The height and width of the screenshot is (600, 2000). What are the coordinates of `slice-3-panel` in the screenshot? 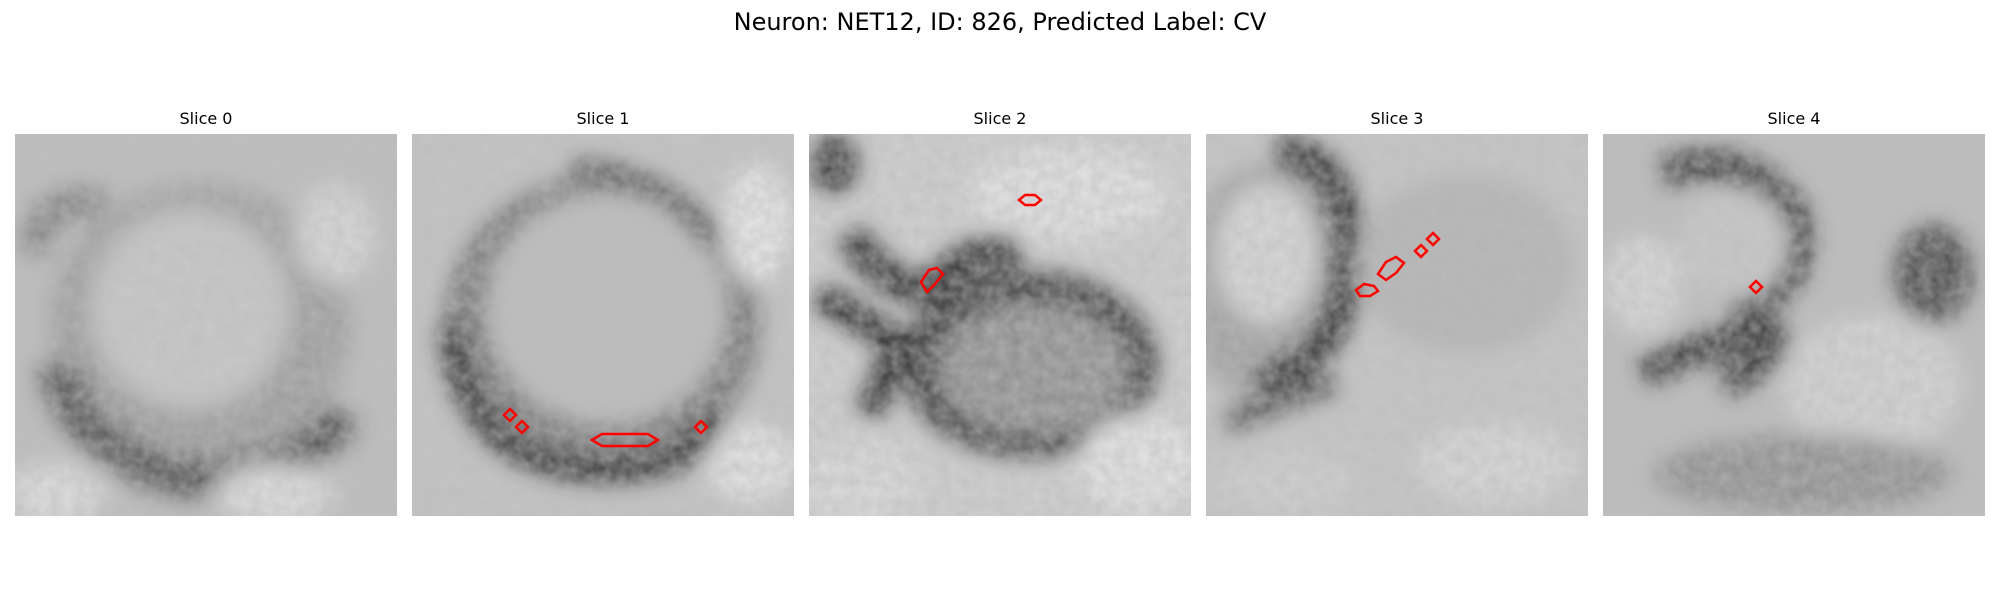 It's located at (1397, 325).